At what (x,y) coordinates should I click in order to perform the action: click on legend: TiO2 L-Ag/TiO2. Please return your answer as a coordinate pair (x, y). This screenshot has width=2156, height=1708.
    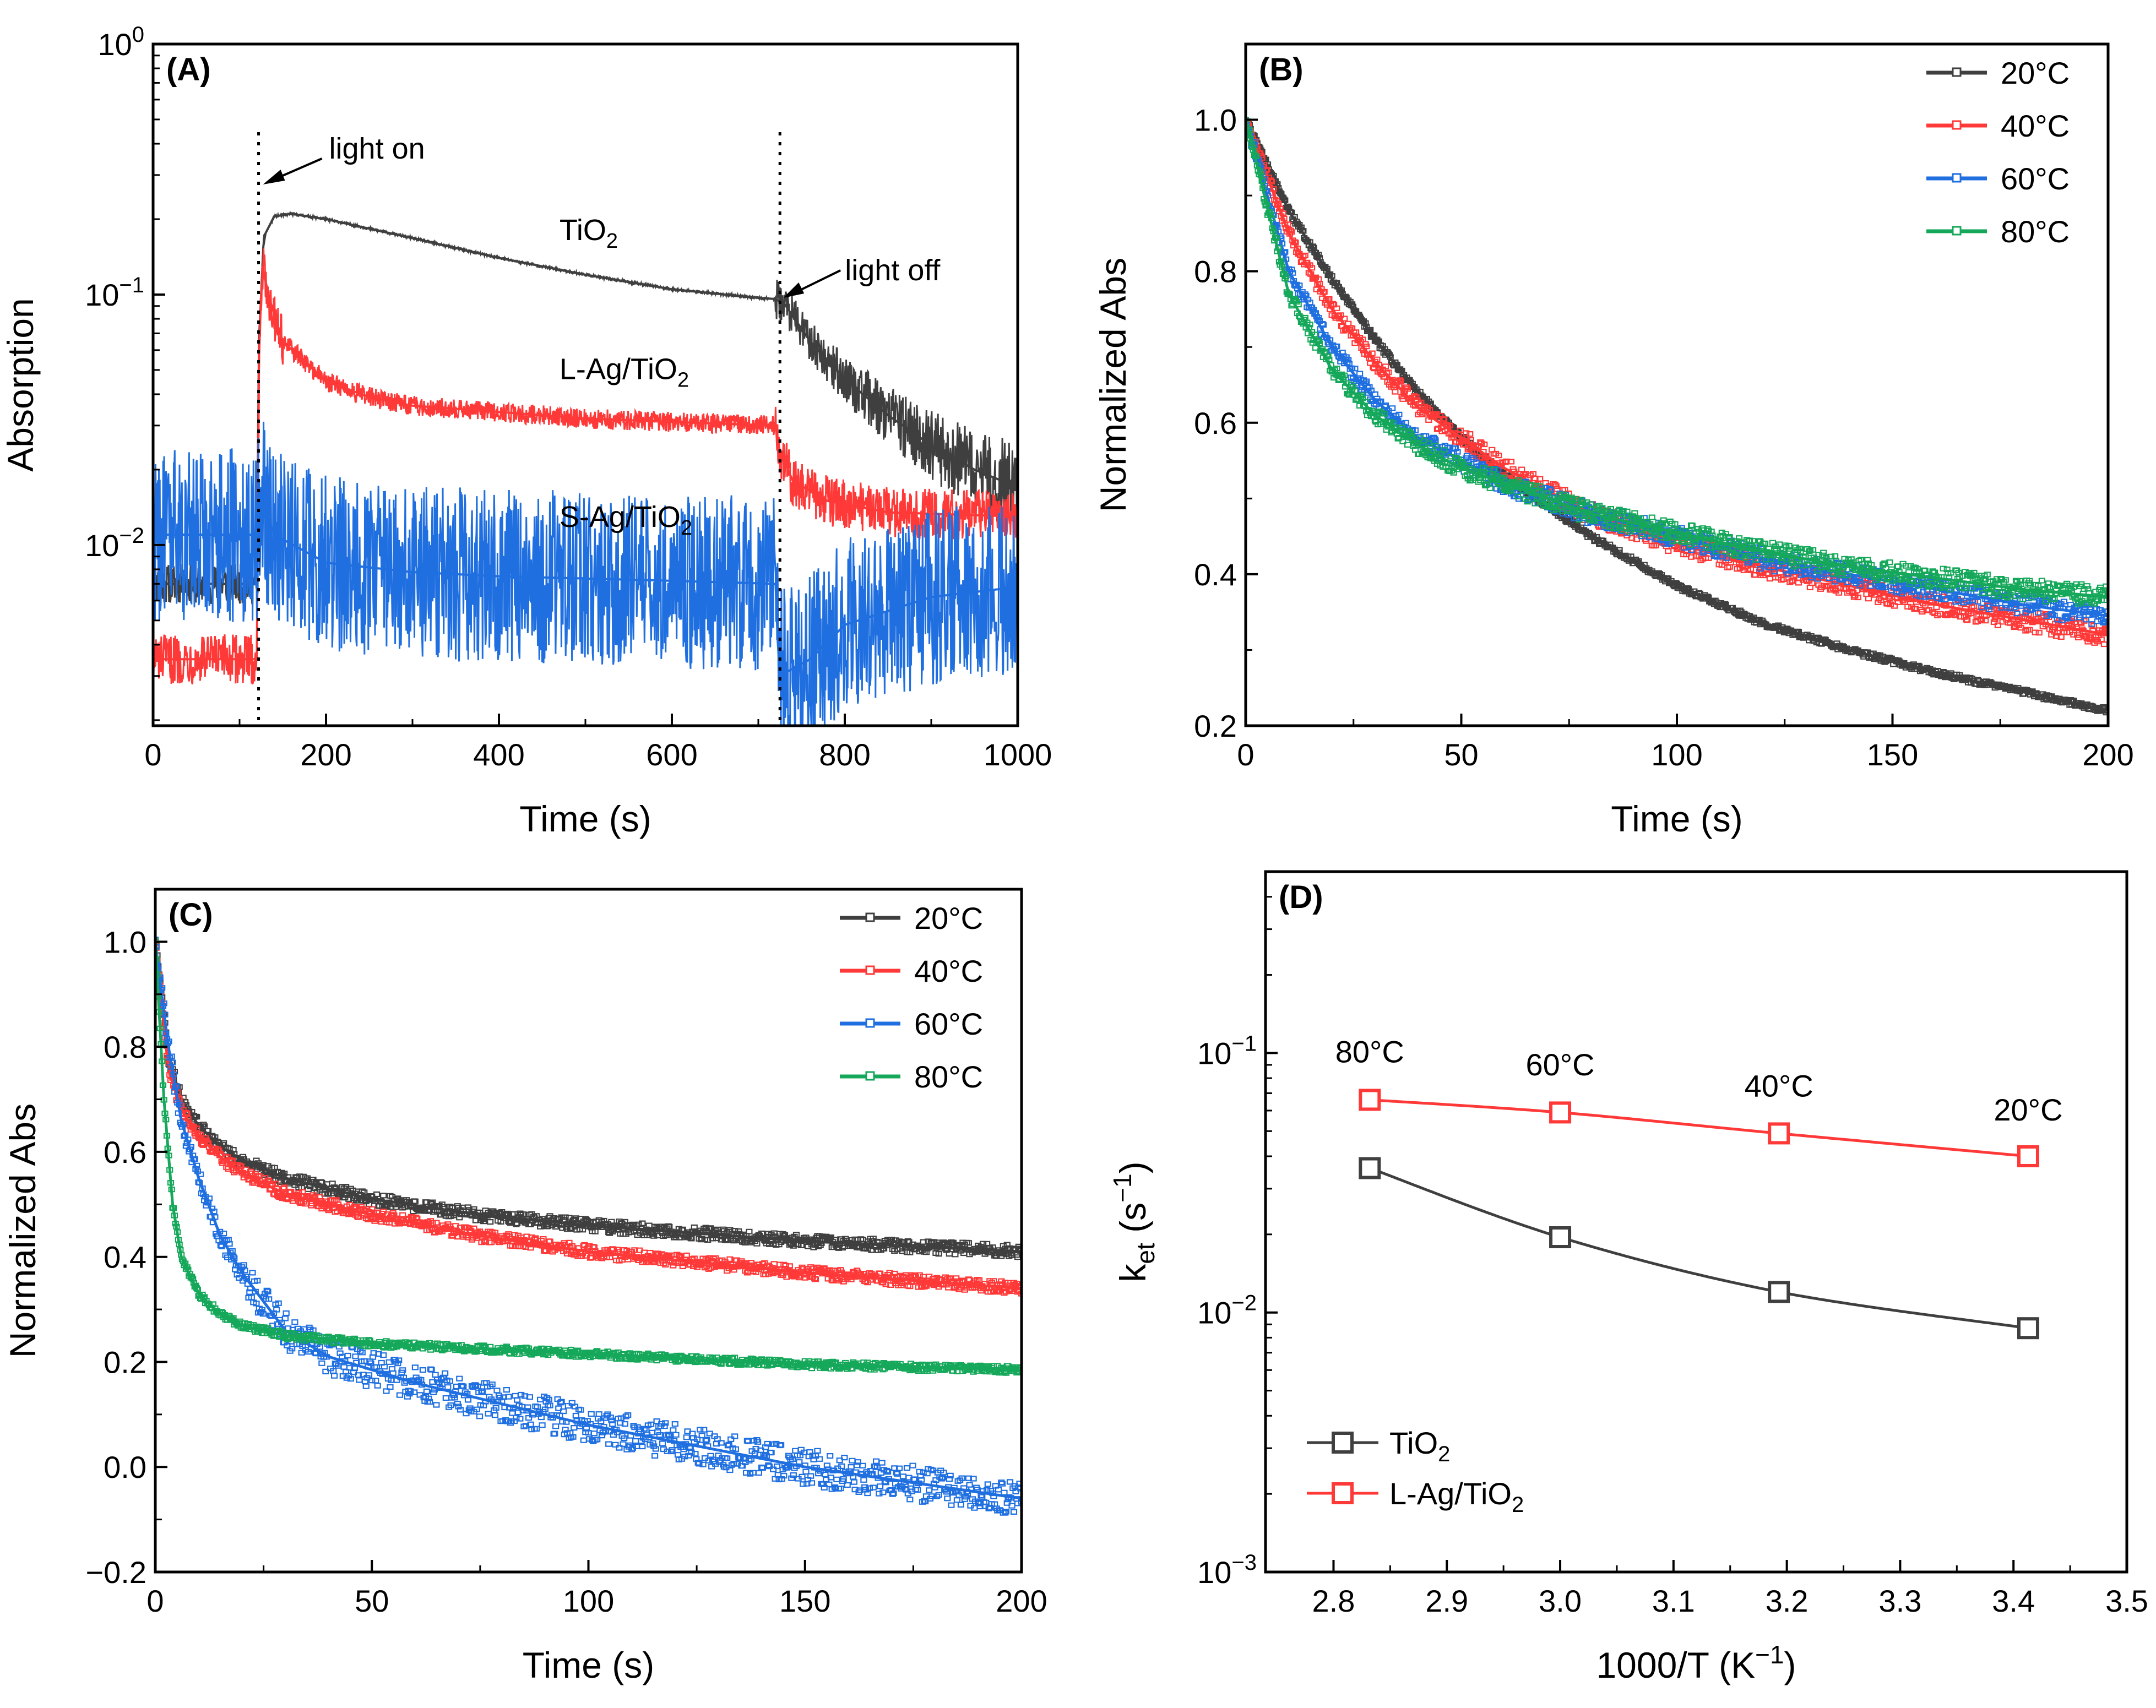
    Looking at the image, I should click on (1415, 1471).